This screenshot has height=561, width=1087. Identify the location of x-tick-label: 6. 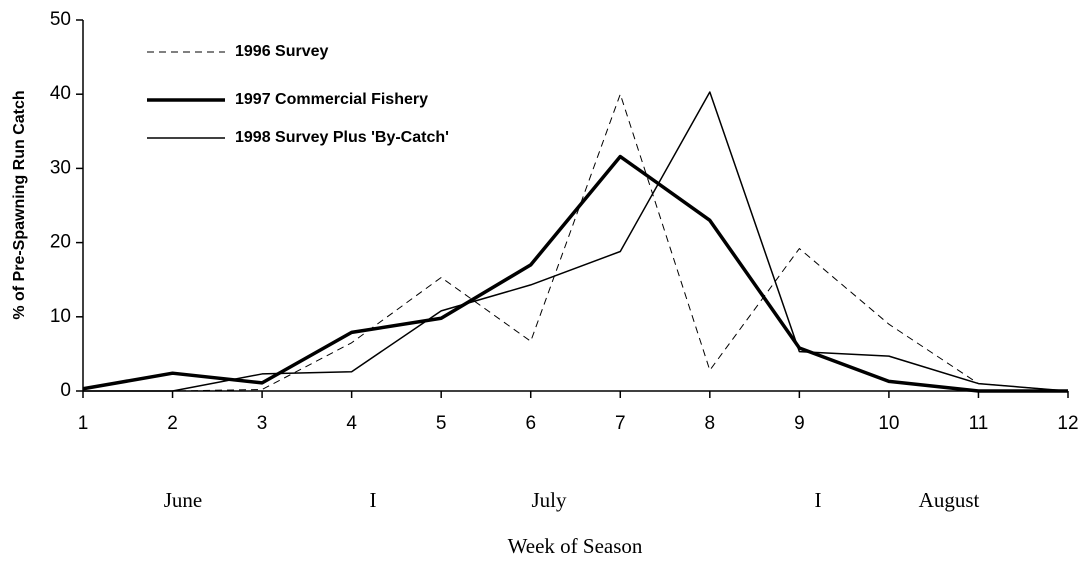
(530, 423).